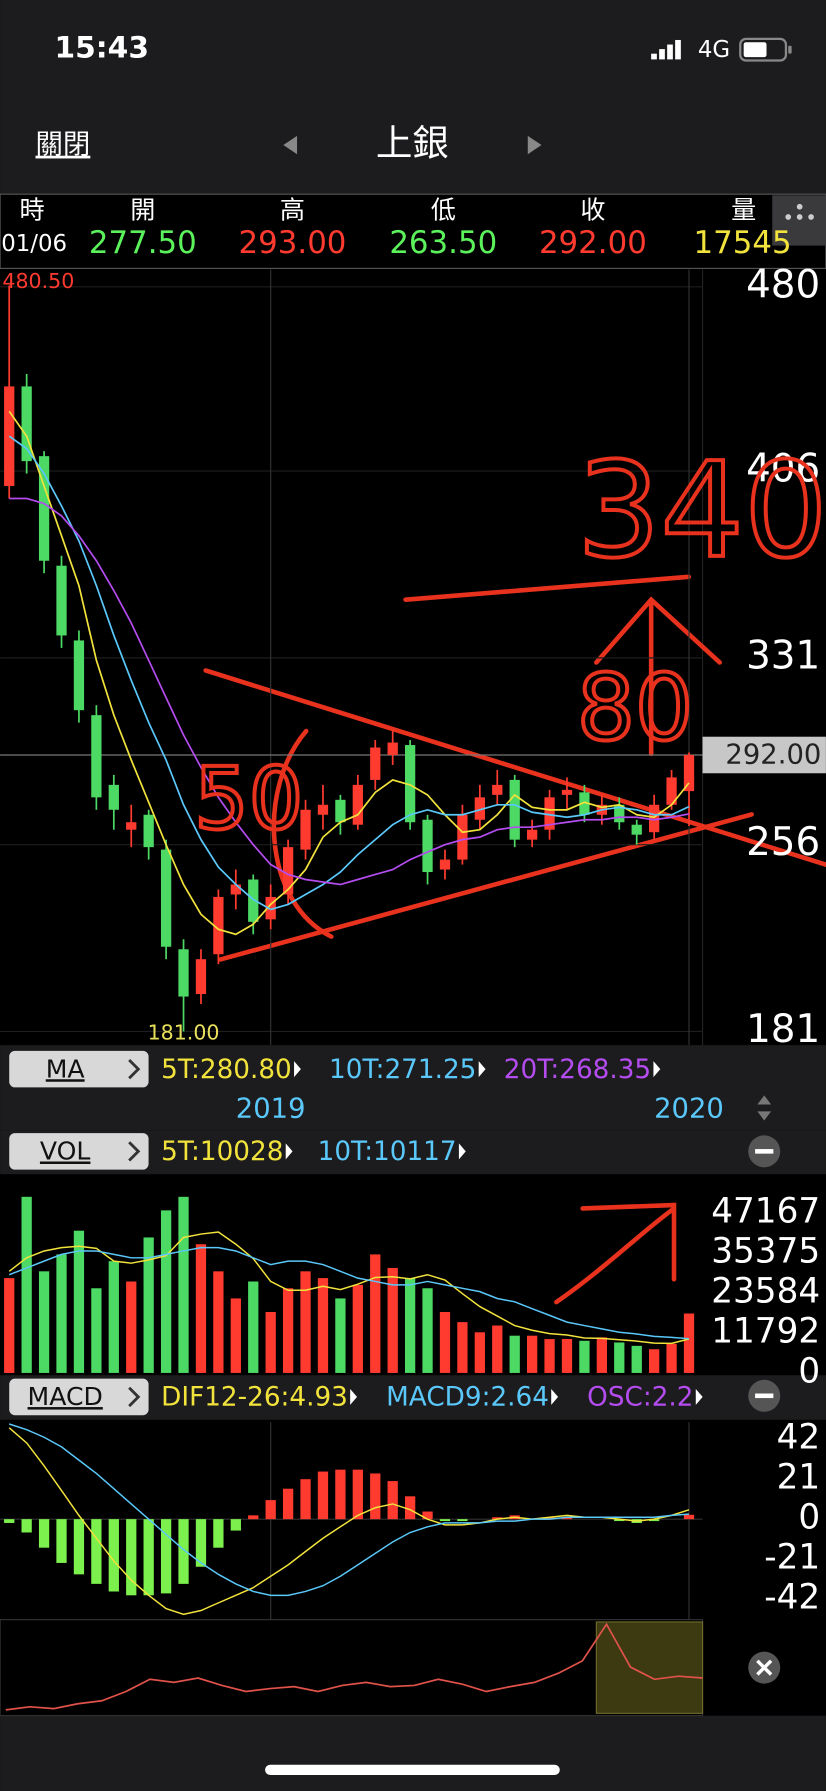  What do you see at coordinates (271, 1109) in the screenshot?
I see `x-tick-label: 2019` at bounding box center [271, 1109].